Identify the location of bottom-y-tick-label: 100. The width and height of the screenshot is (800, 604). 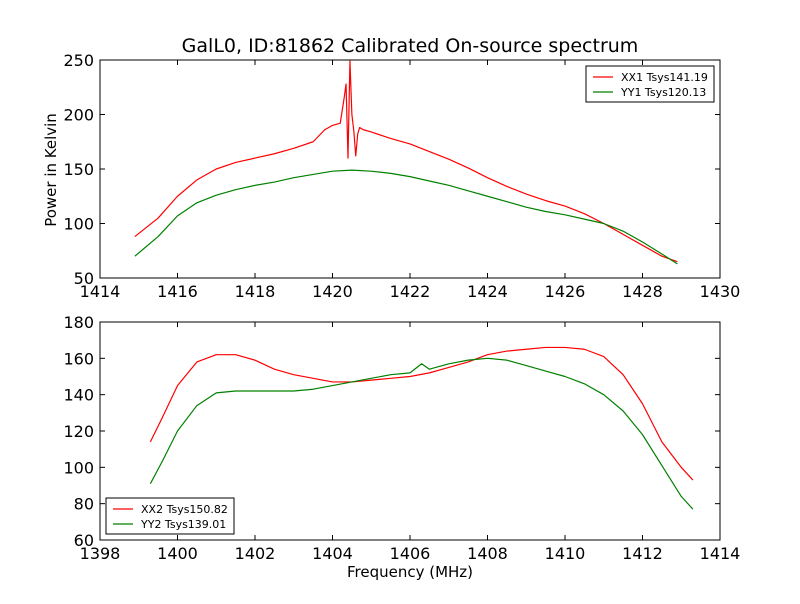
(78, 467).